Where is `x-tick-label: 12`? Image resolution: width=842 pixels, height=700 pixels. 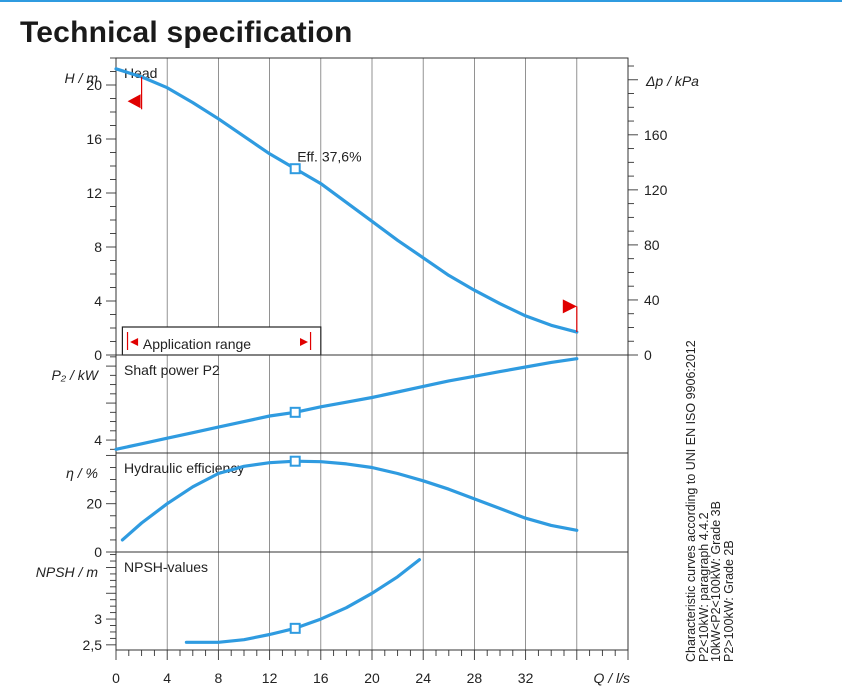
x-tick-label: 12 is located at coordinates (270, 678).